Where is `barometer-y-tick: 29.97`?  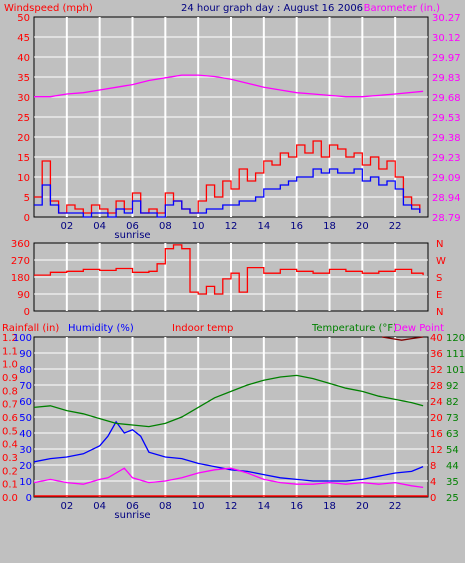
barometer-y-tick: 29.97 is located at coordinates (446, 58).